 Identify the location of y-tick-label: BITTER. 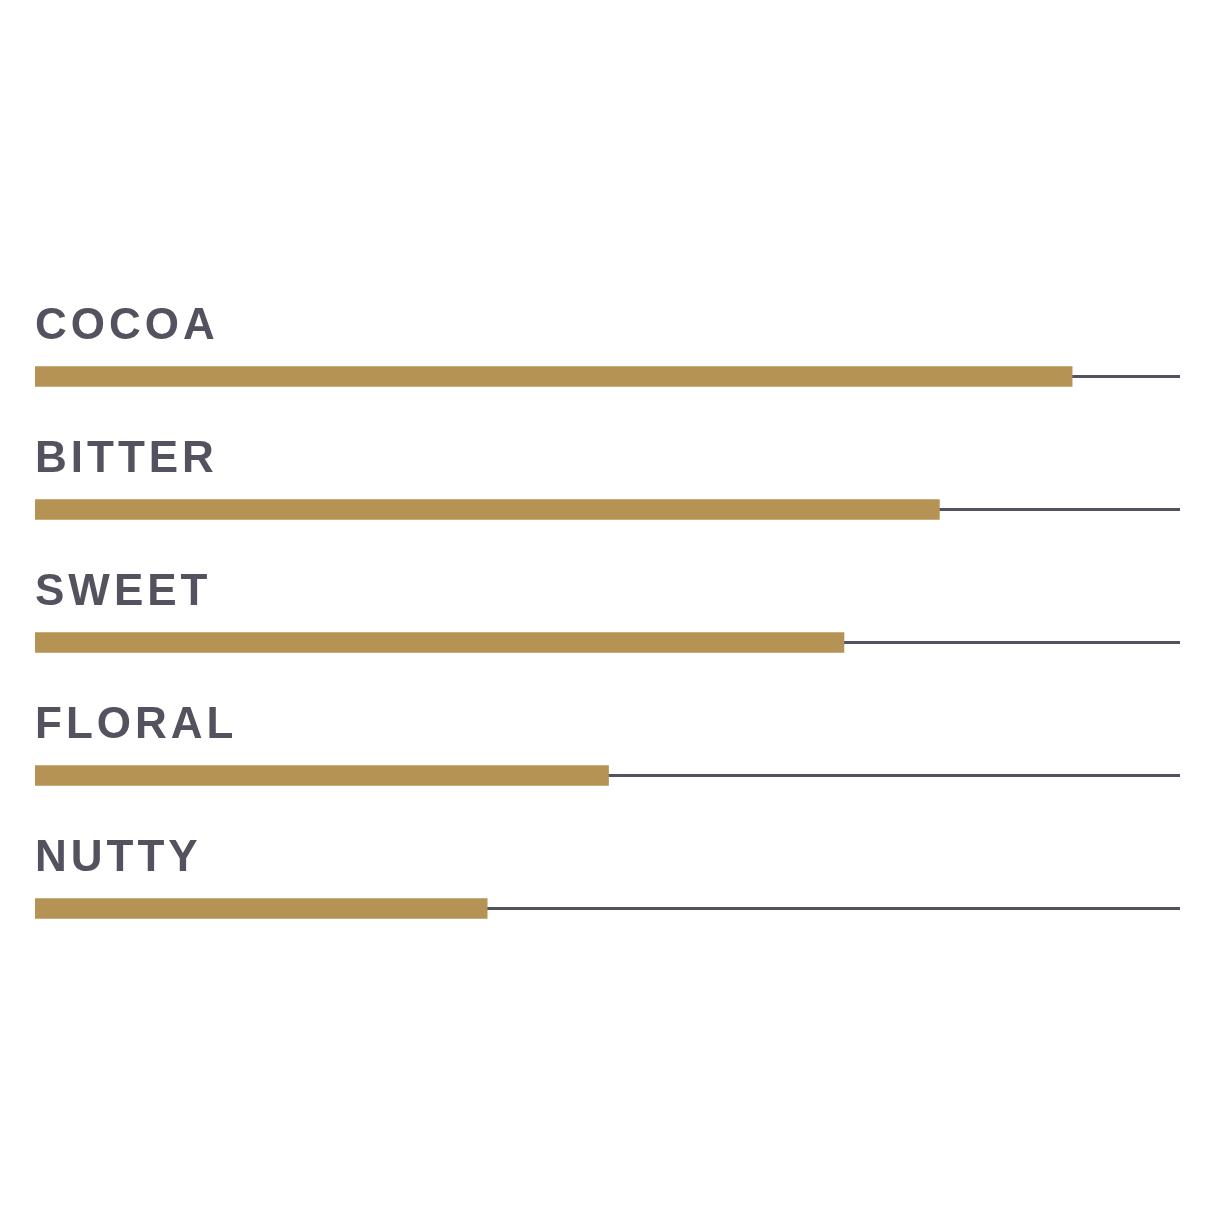
(126, 456).